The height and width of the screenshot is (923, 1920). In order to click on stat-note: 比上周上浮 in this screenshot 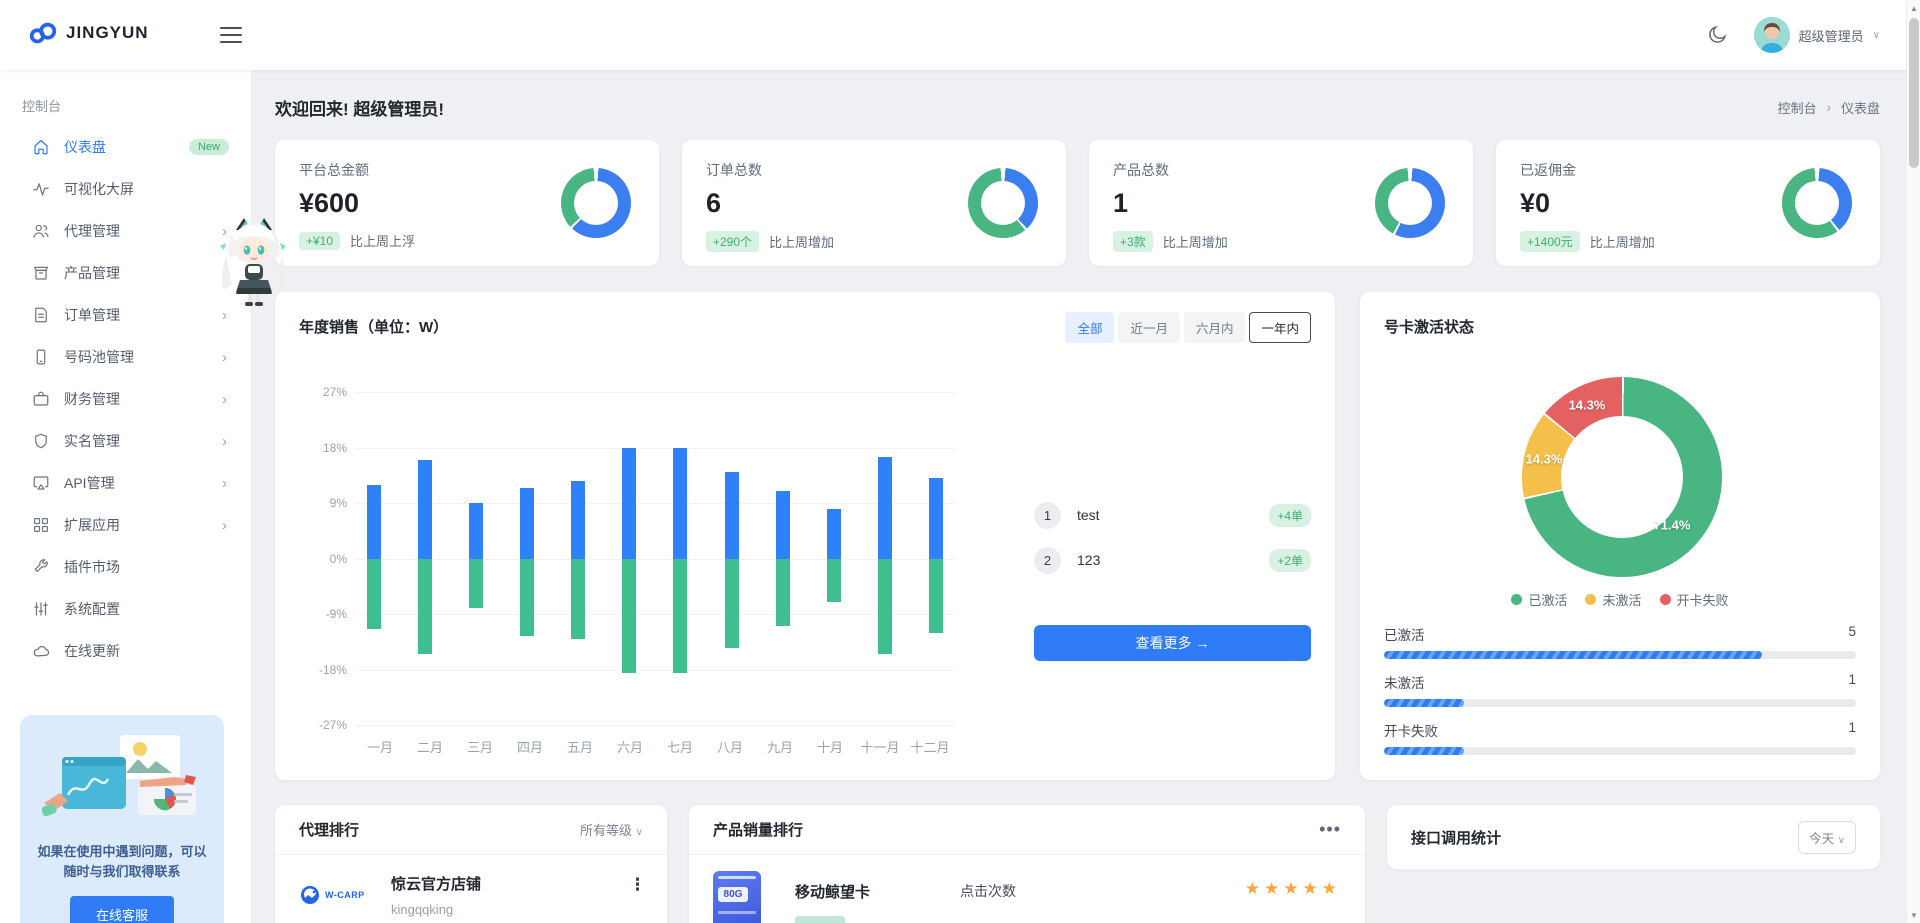, I will do `click(383, 241)`.